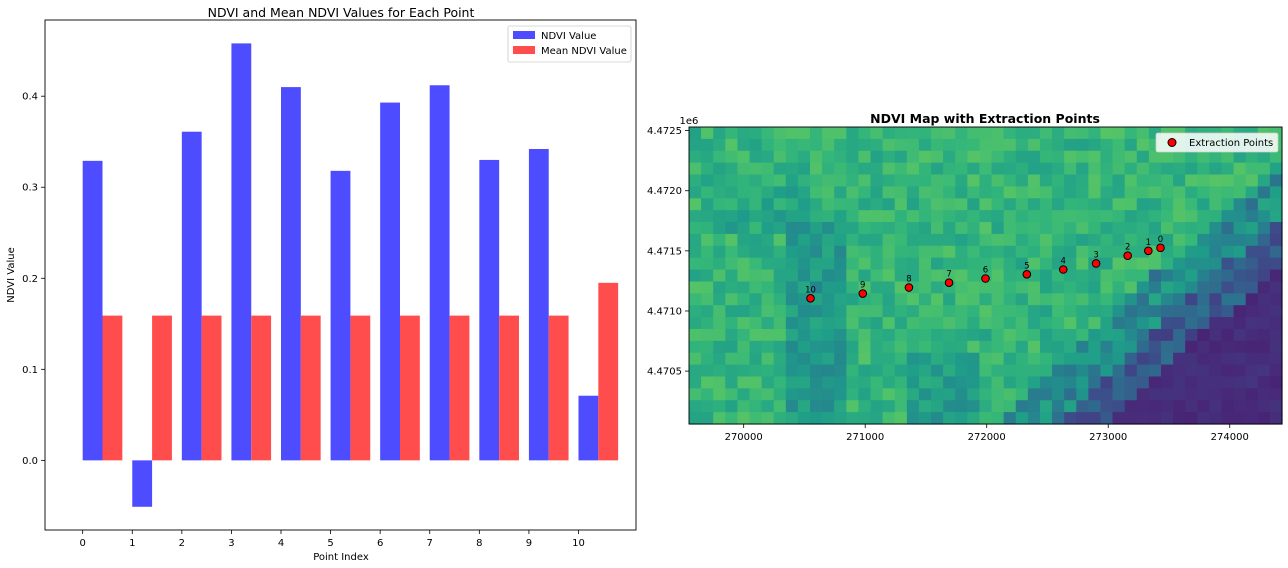 This screenshot has height=568, width=1288. What do you see at coordinates (578, 543) in the screenshot?
I see `bar-x-tick-label: 10` at bounding box center [578, 543].